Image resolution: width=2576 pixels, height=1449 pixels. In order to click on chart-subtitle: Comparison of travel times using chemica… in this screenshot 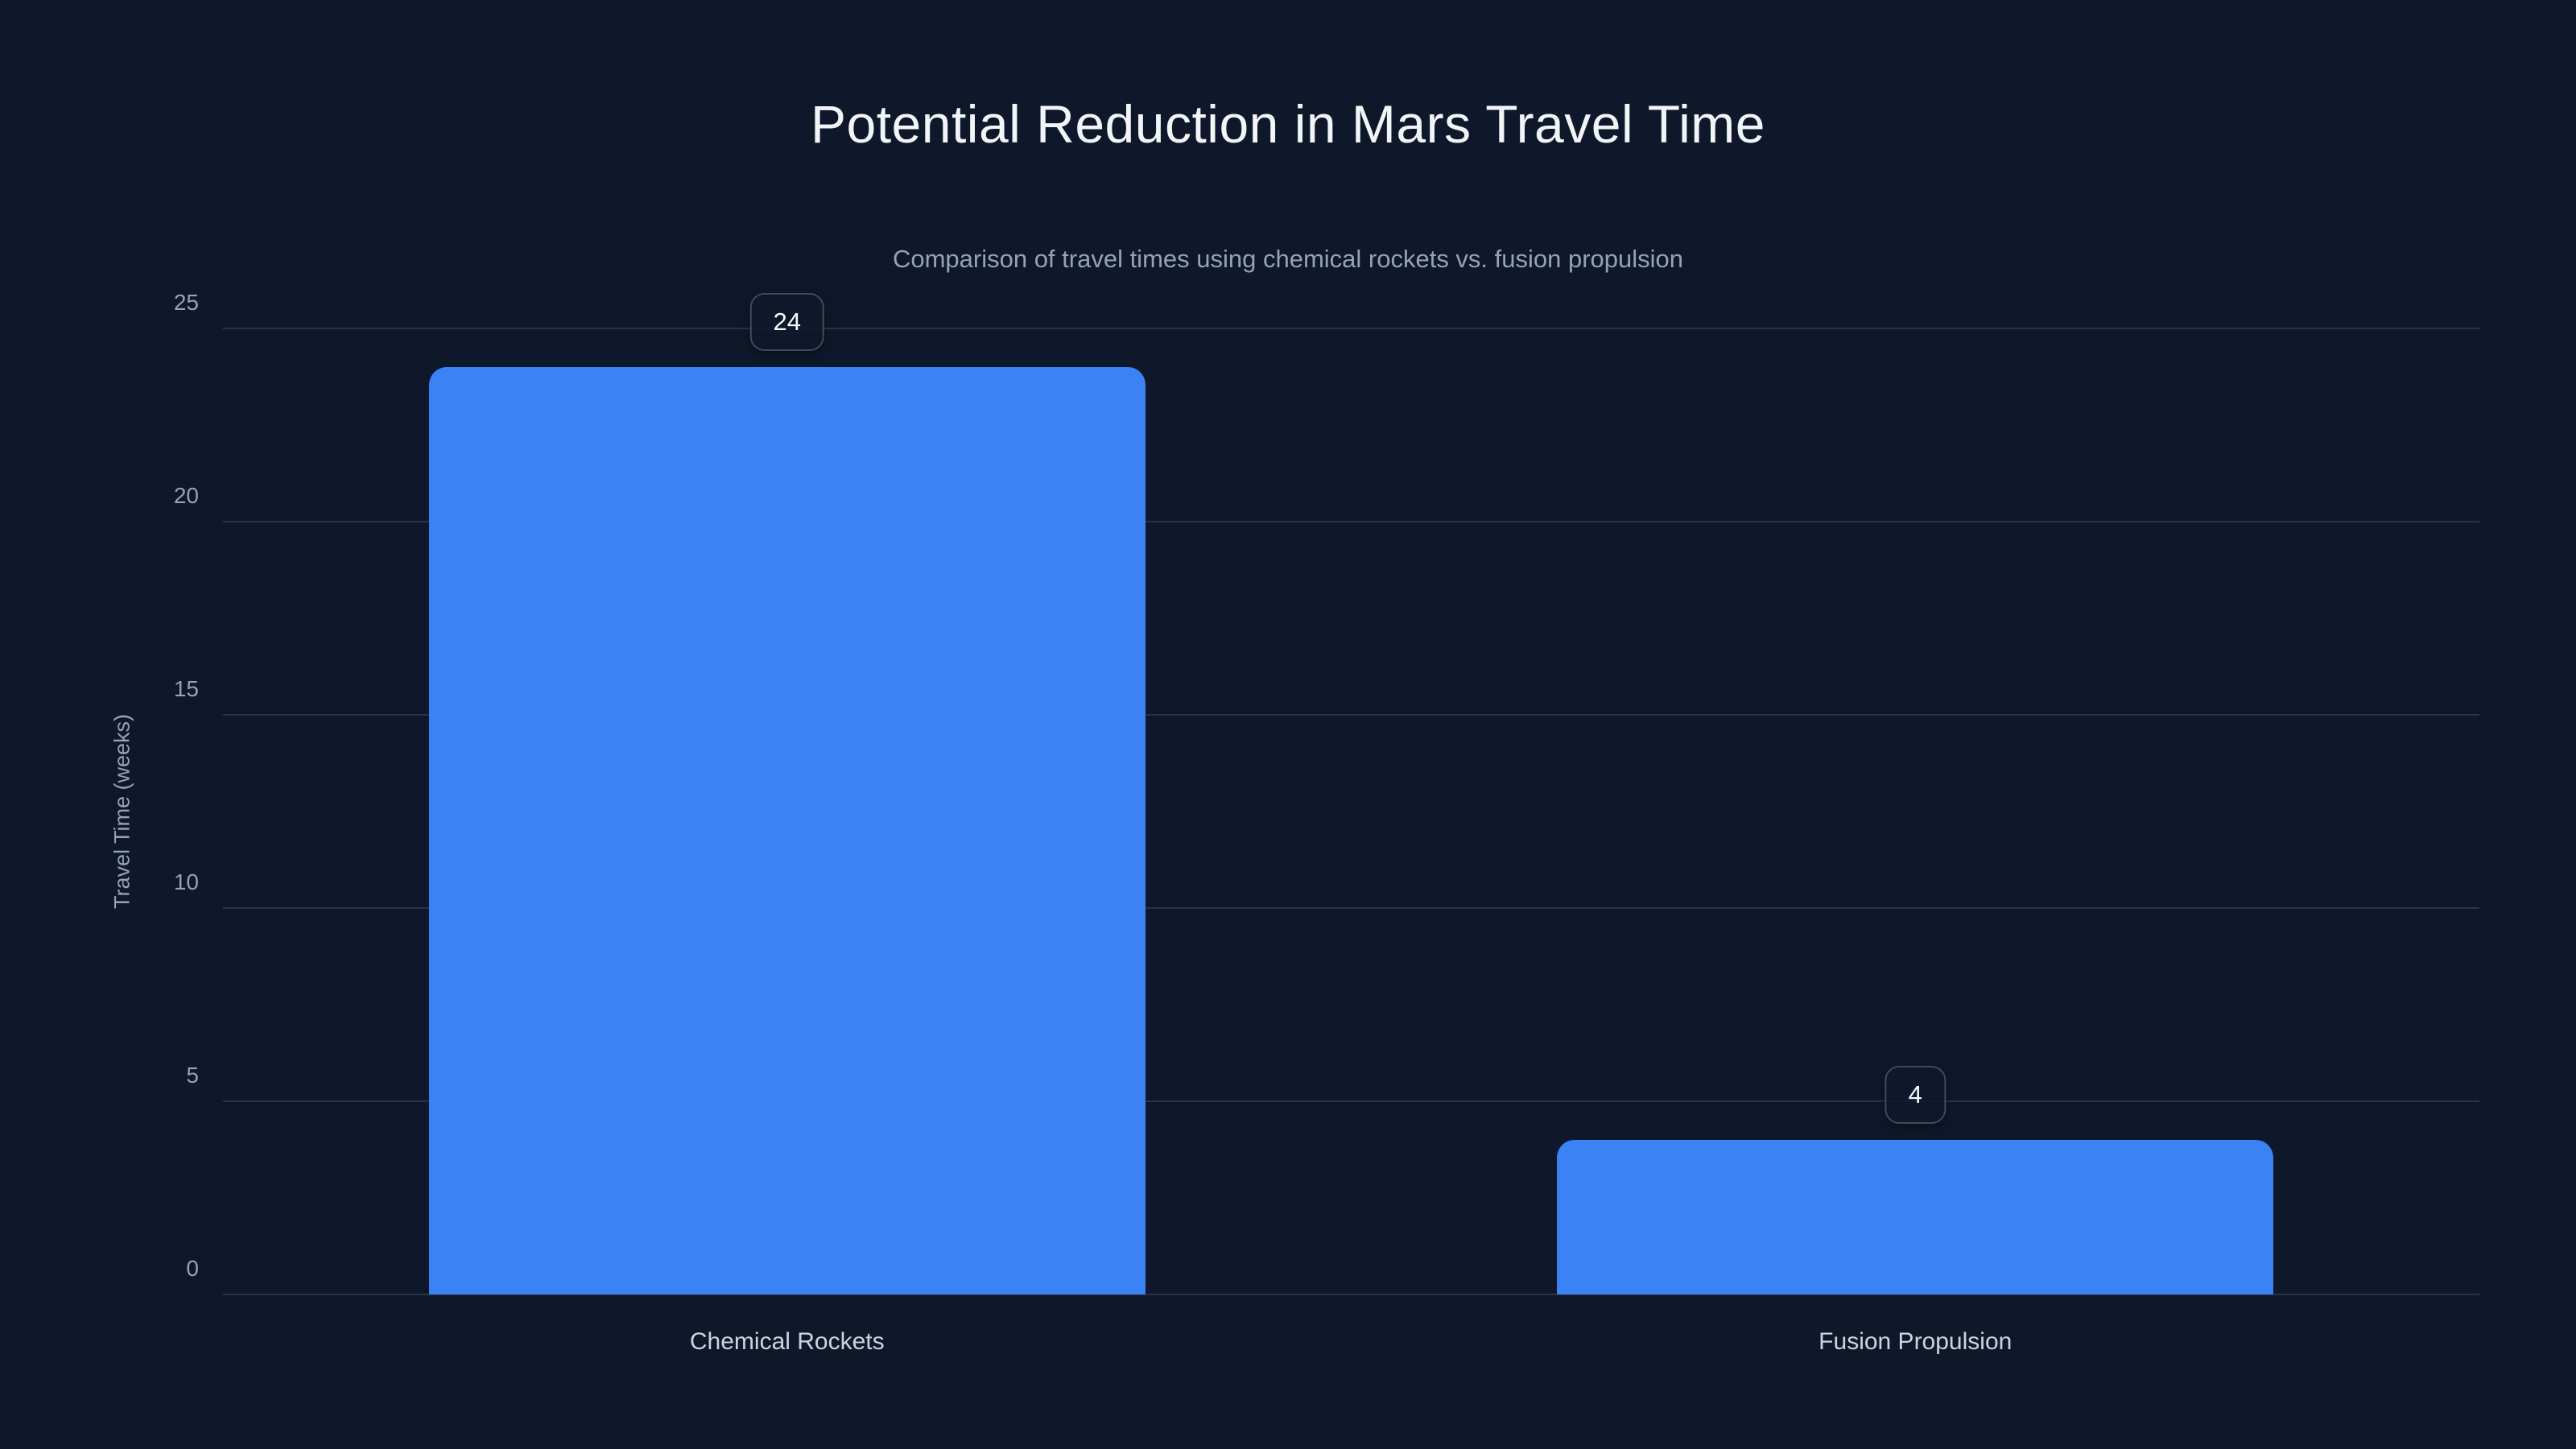, I will do `click(1288, 259)`.